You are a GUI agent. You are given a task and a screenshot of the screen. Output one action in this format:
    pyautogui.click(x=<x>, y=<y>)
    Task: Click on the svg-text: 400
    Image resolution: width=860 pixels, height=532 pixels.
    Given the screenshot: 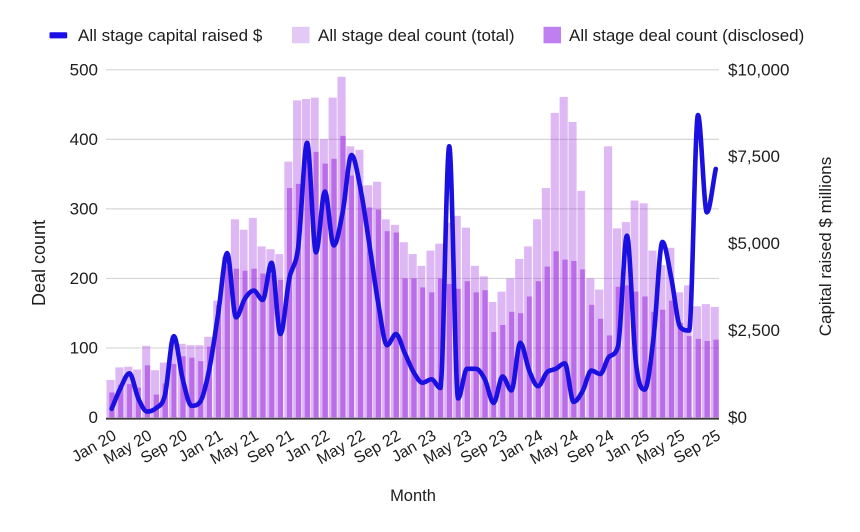 What is the action you would take?
    pyautogui.click(x=84, y=139)
    